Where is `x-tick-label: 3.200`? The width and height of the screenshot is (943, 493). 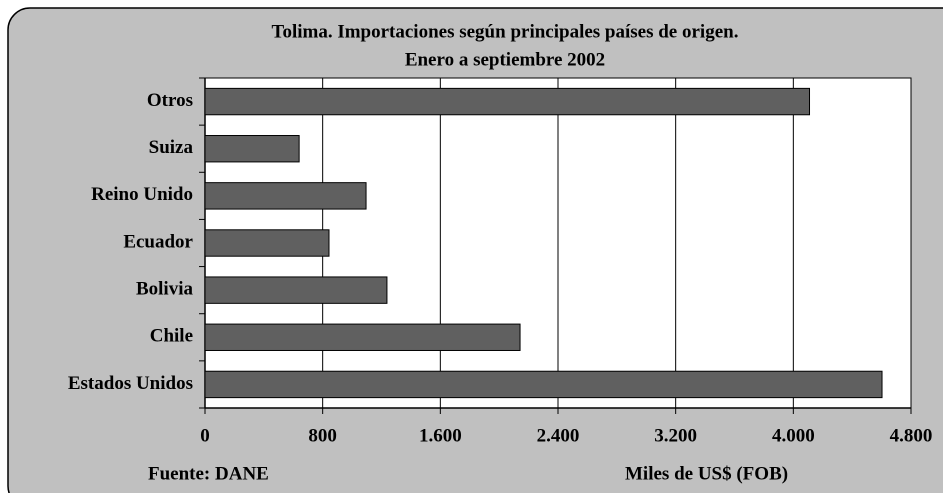 x-tick-label: 3.200 is located at coordinates (675, 435).